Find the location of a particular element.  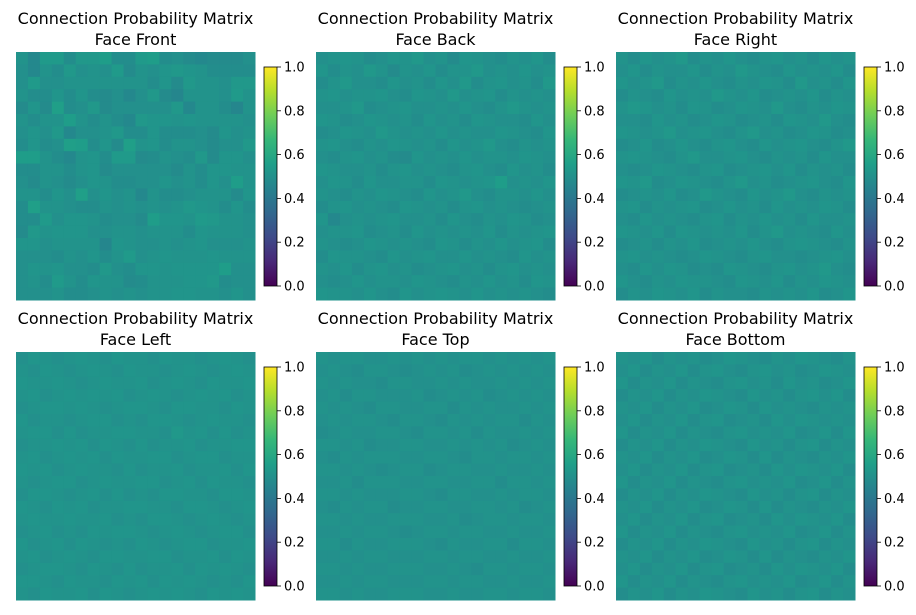

colorbar-tick-label: 0.4 is located at coordinates (894, 199).